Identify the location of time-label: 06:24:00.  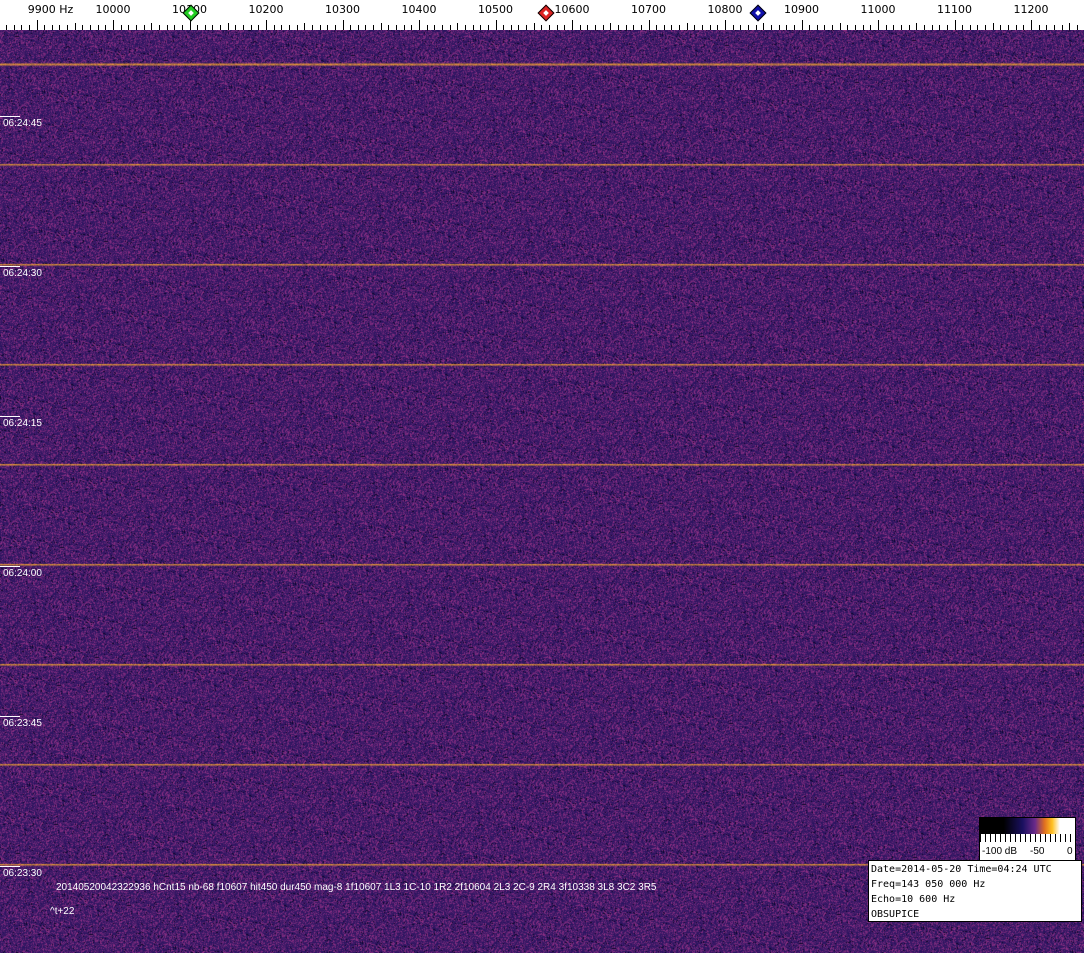
(22, 573).